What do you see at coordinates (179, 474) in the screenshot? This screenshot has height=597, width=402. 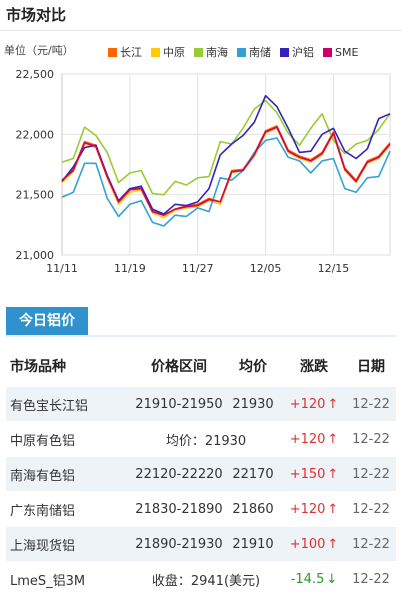 I see `cell-range: 22120-22220` at bounding box center [179, 474].